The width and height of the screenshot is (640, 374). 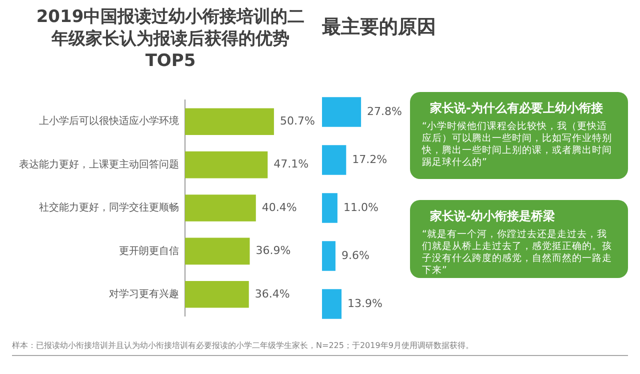 I want to click on y-tick-label: 社交能力更好，同学交往更顺畅, so click(x=109, y=208).